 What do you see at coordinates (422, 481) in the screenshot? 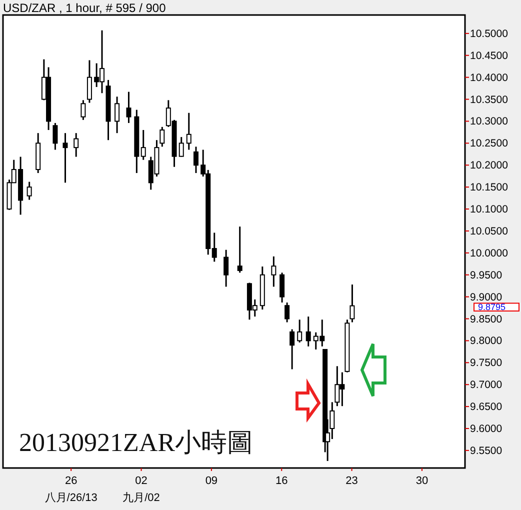
I see `x-tick-label: 30` at bounding box center [422, 481].